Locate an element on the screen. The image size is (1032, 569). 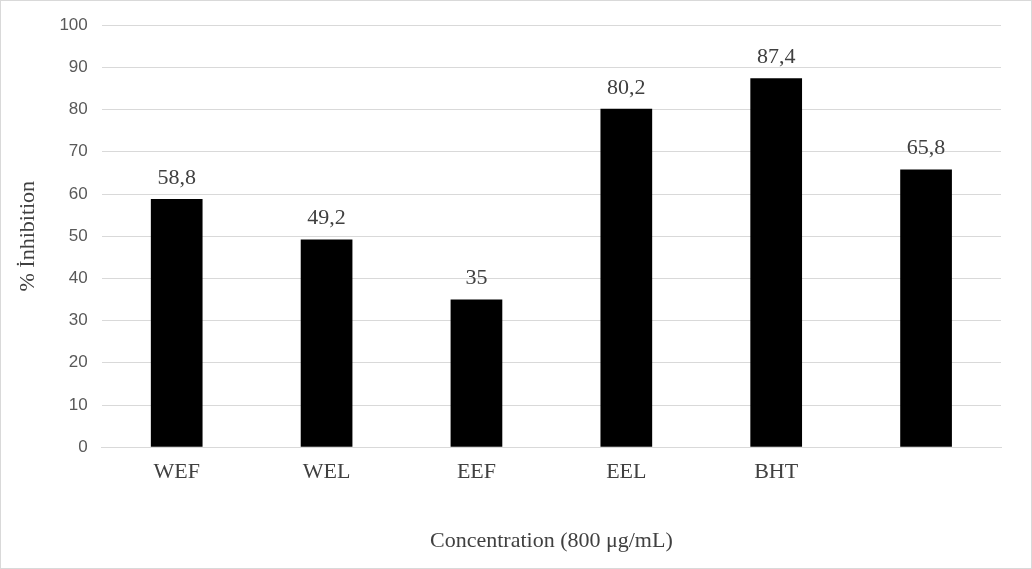
y-tick-label: 70 is located at coordinates (78, 151).